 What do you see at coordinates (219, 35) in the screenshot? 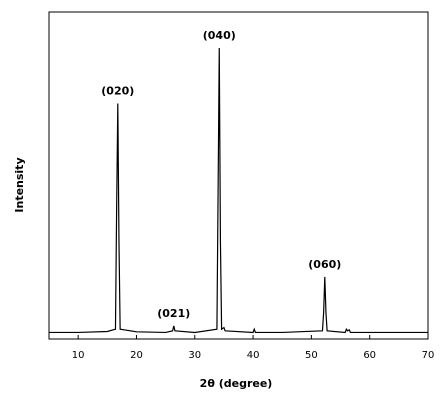
I see `peak-label: (040)` at bounding box center [219, 35].